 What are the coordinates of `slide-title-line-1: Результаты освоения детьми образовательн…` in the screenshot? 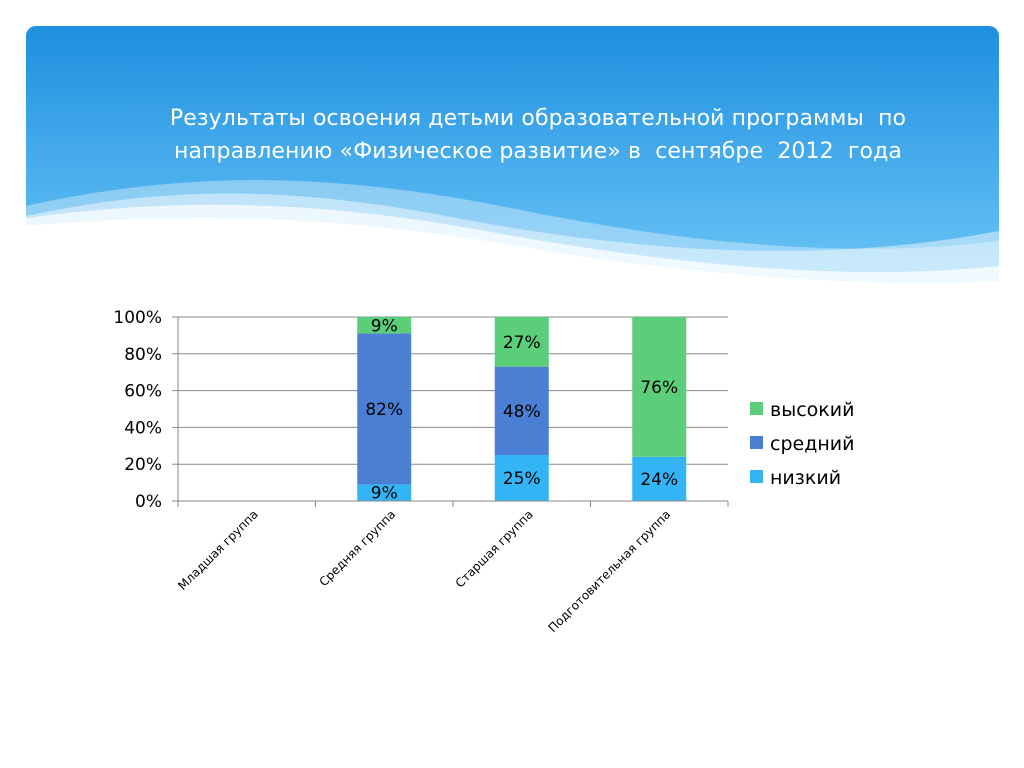 It's located at (538, 118).